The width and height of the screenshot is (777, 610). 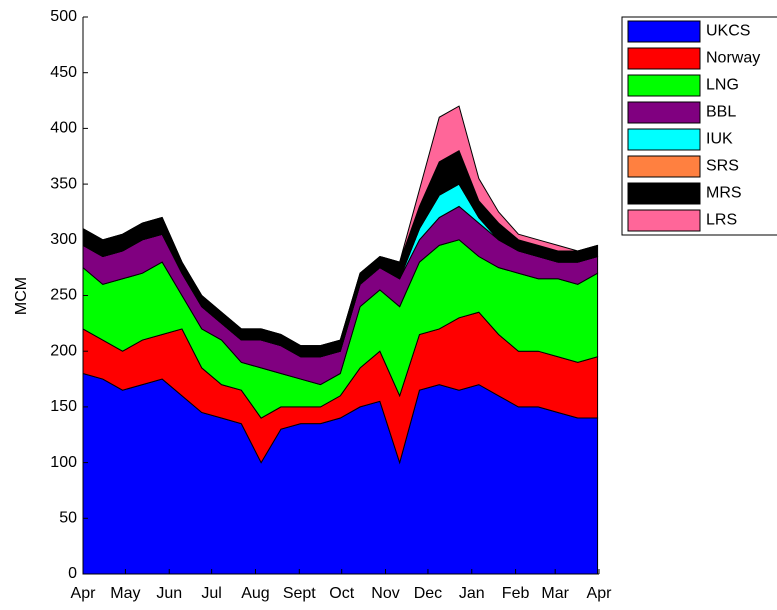 I want to click on y-tick-label: 450, so click(x=63, y=72).